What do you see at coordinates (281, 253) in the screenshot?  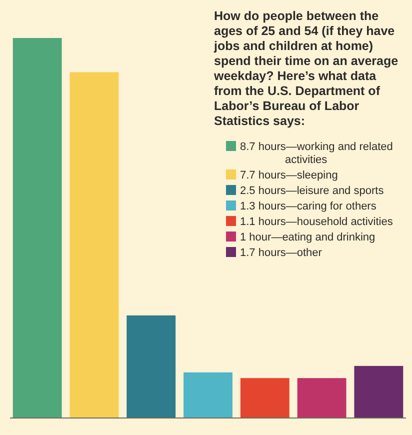 I see `legend-label: 1.7 hours—other` at bounding box center [281, 253].